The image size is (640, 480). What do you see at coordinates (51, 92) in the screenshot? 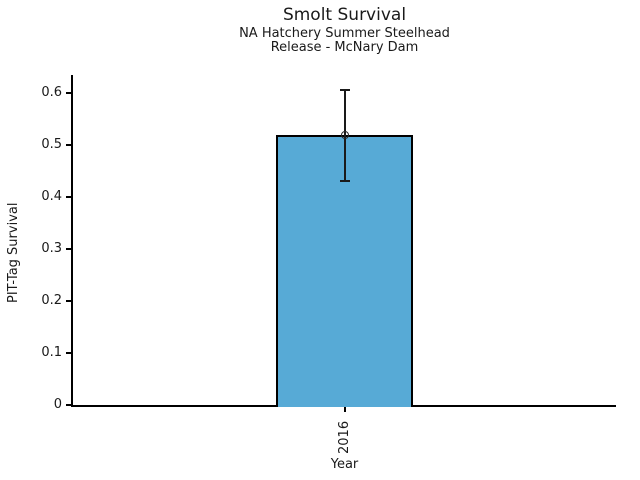
I see `y-tick-label: 0.6` at bounding box center [51, 92].